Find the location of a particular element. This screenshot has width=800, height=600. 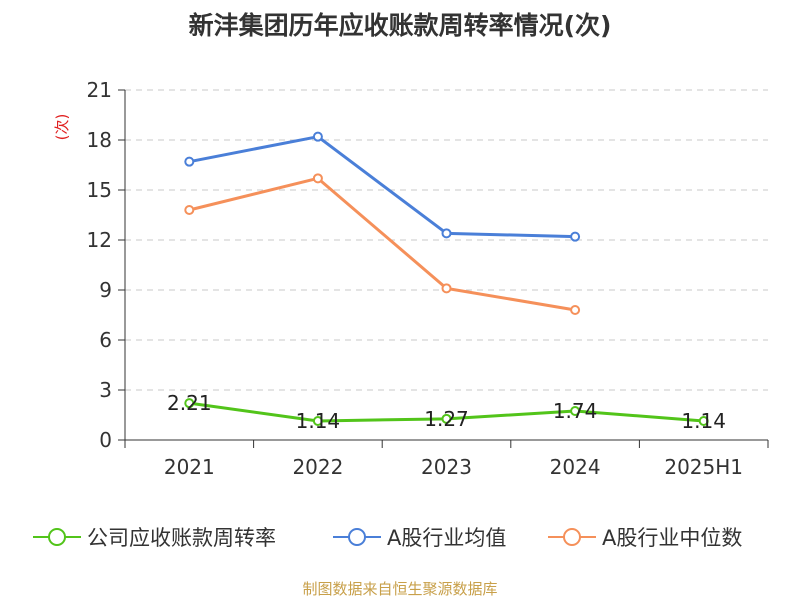

y-tick-label: 3 is located at coordinates (105, 390).